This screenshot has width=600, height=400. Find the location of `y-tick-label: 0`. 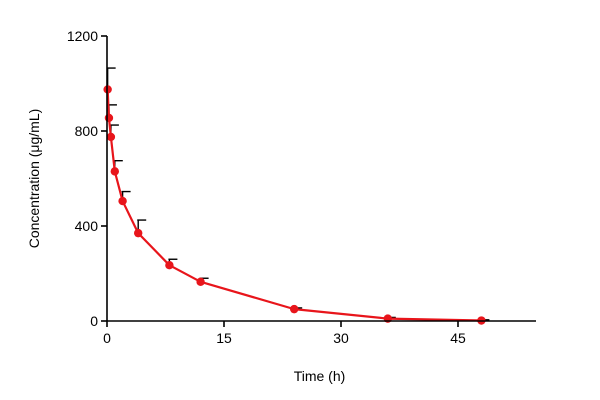

y-tick-label: 0 is located at coordinates (94, 321).